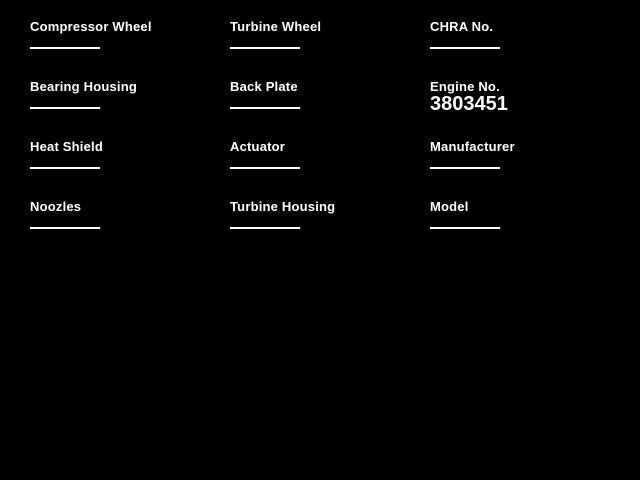 This screenshot has width=640, height=480. What do you see at coordinates (265, 48) in the screenshot?
I see `turbine-wheel-input` at bounding box center [265, 48].